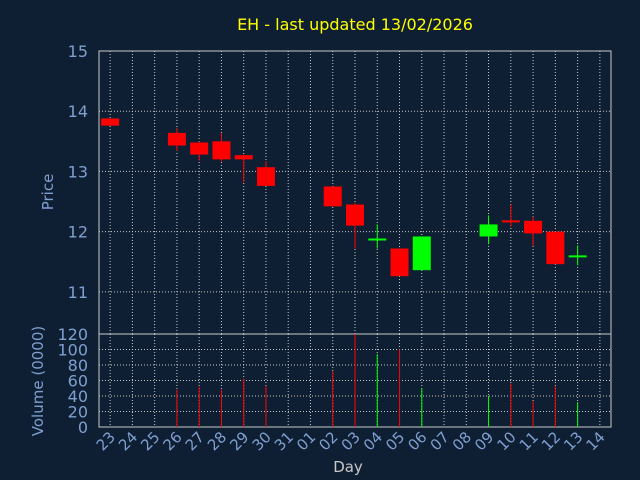  I want to click on volume-tick-label: 0, so click(83, 427).